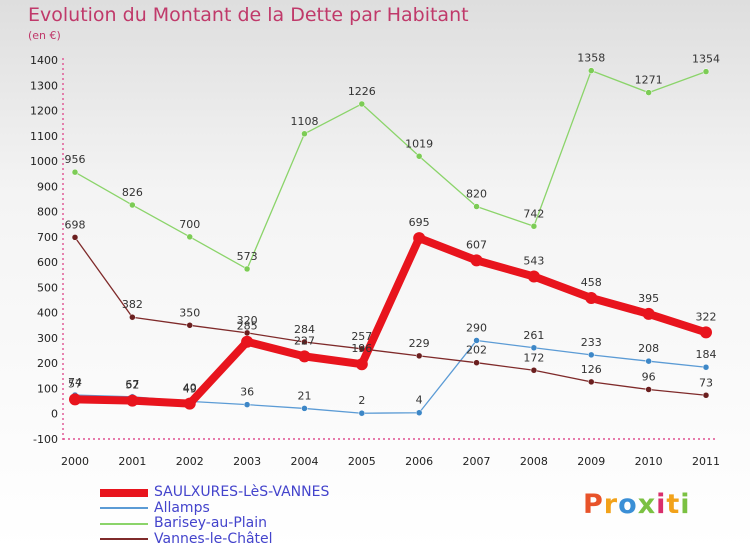 The image size is (750, 550). I want to click on legend-label: SAULXURES-LèS-VANNES, so click(242, 492).